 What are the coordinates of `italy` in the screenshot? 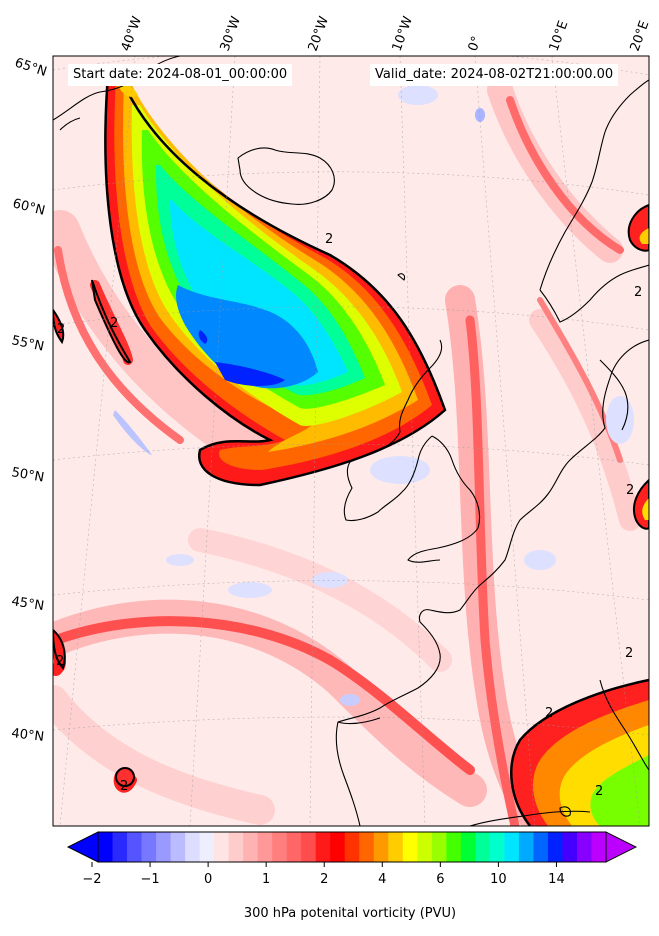 It's located at (624, 725).